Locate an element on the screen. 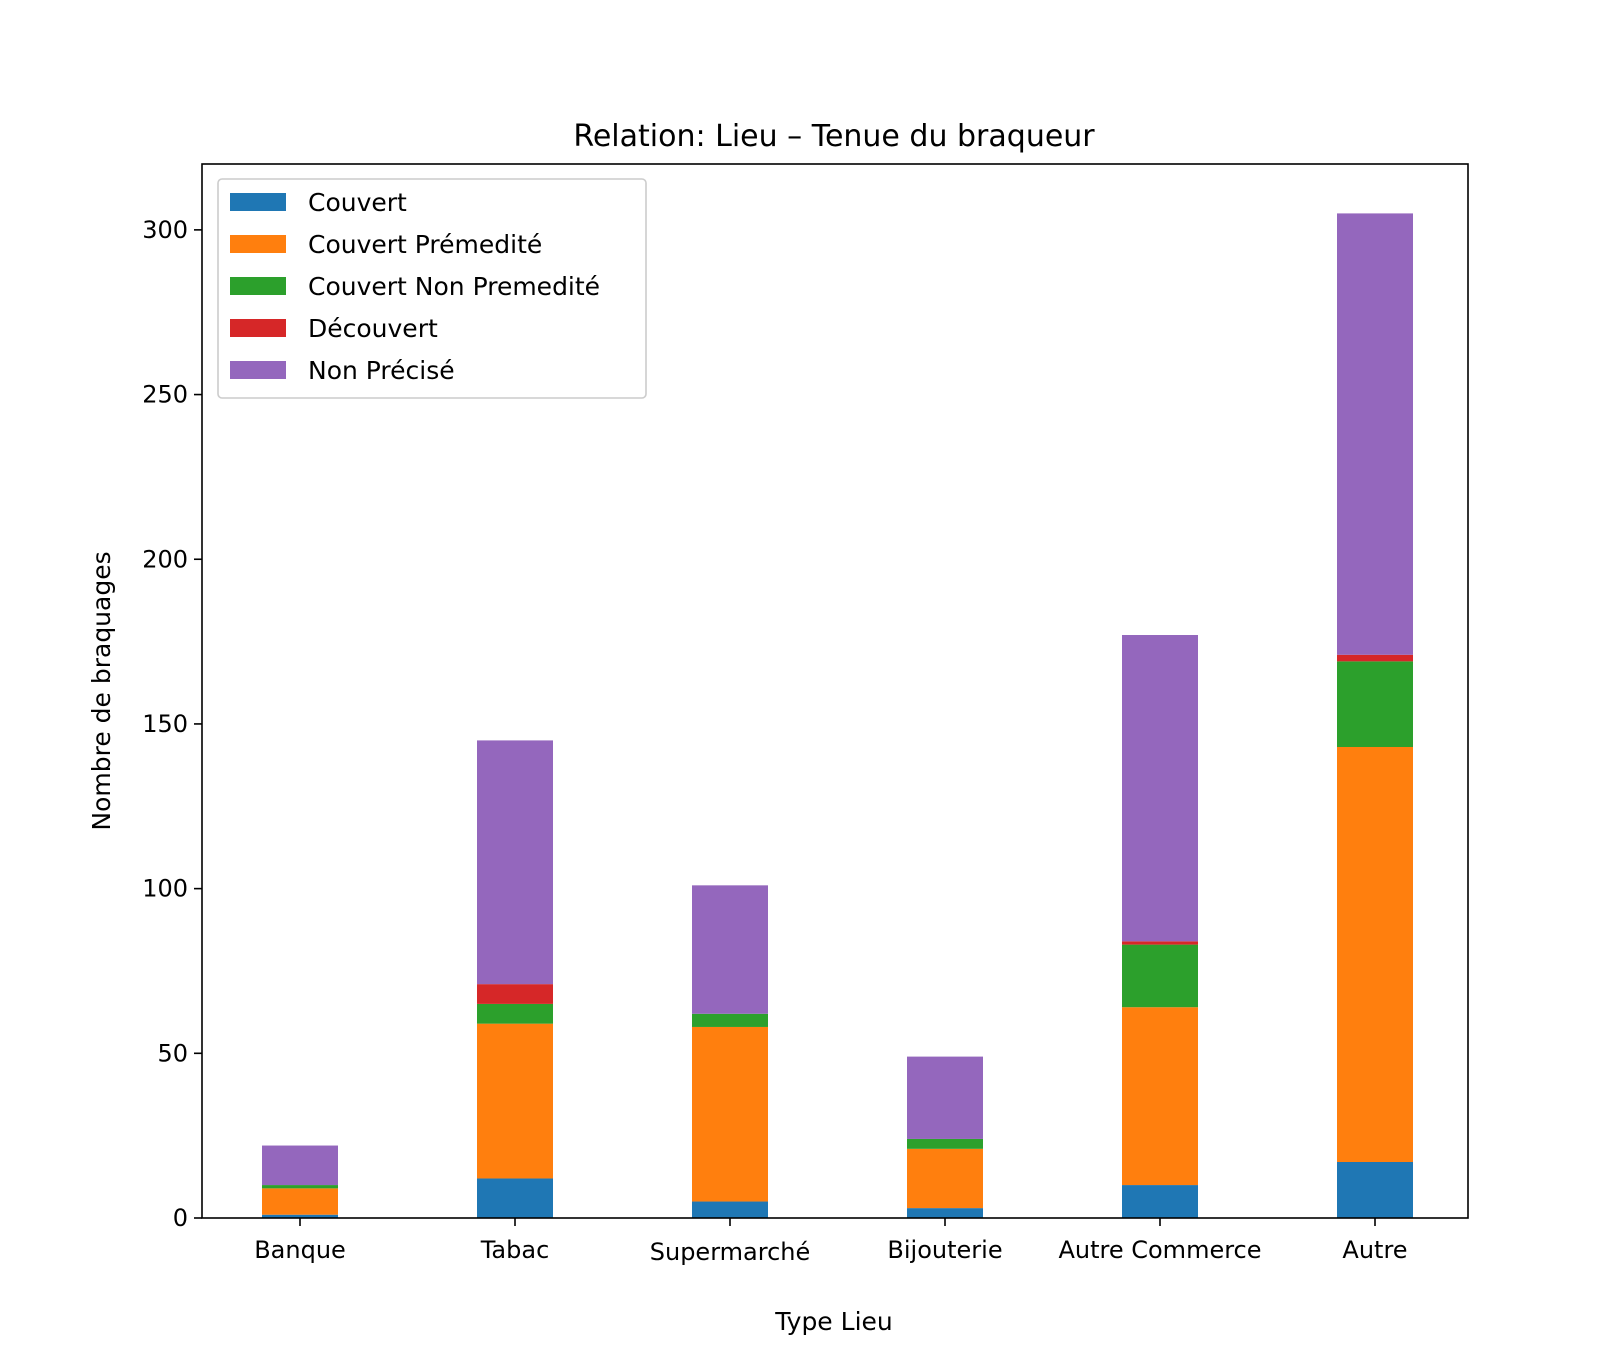 The width and height of the screenshot is (1618, 1356). y-axis: 0 50 100 150 200 250 300 is located at coordinates (172, 724).